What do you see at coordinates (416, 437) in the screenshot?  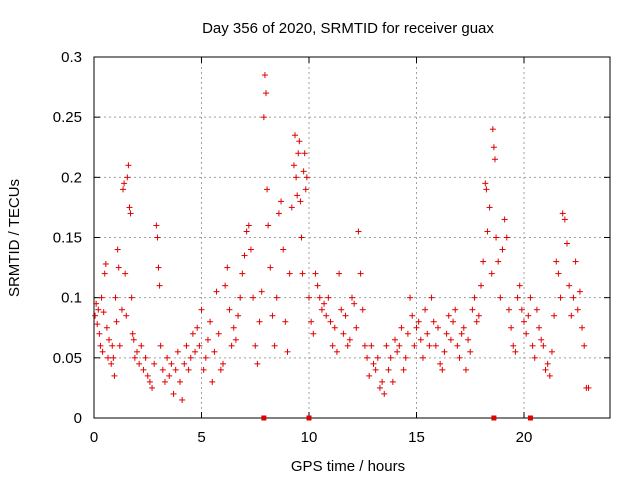 I see `x-tick-label: 15` at bounding box center [416, 437].